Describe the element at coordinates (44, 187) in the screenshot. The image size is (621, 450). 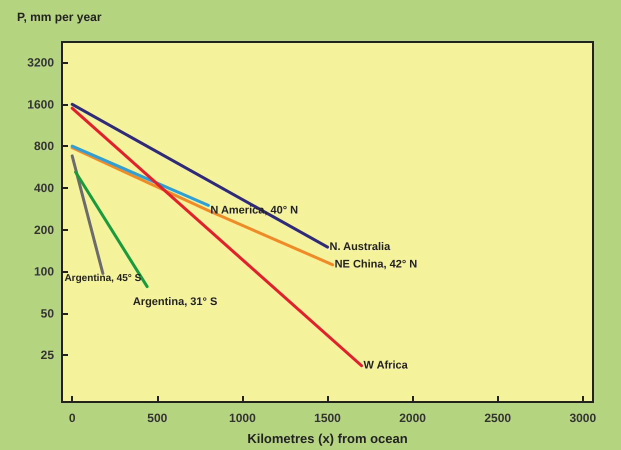
I see `y-tick-label: 400` at that location.